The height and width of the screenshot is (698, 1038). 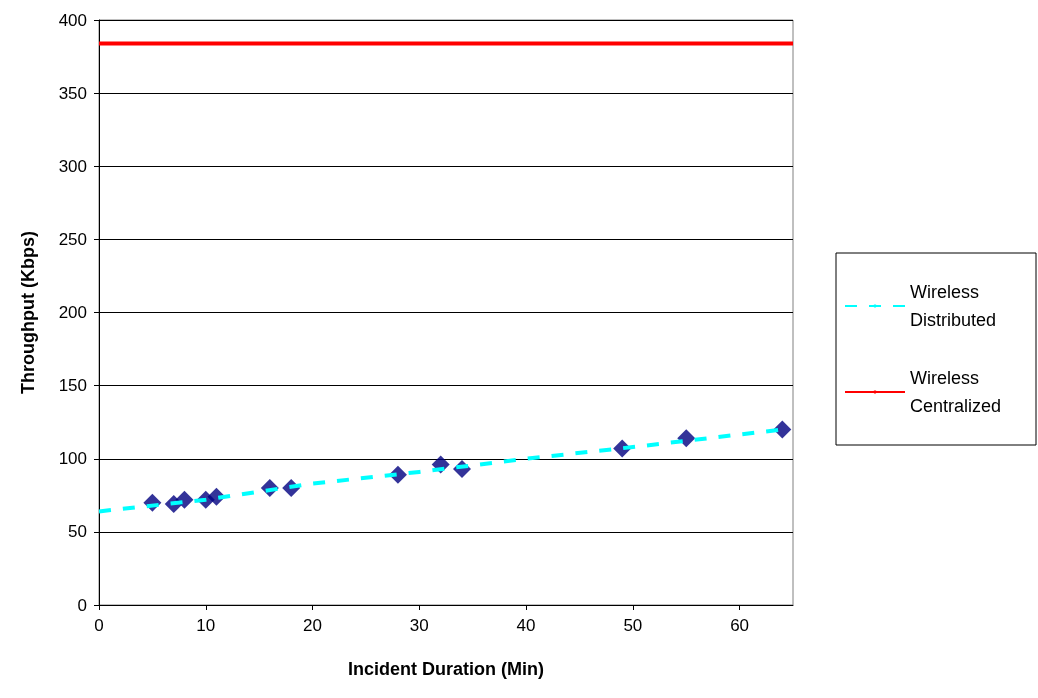 What do you see at coordinates (740, 625) in the screenshot?
I see `x-tick-label: 60` at bounding box center [740, 625].